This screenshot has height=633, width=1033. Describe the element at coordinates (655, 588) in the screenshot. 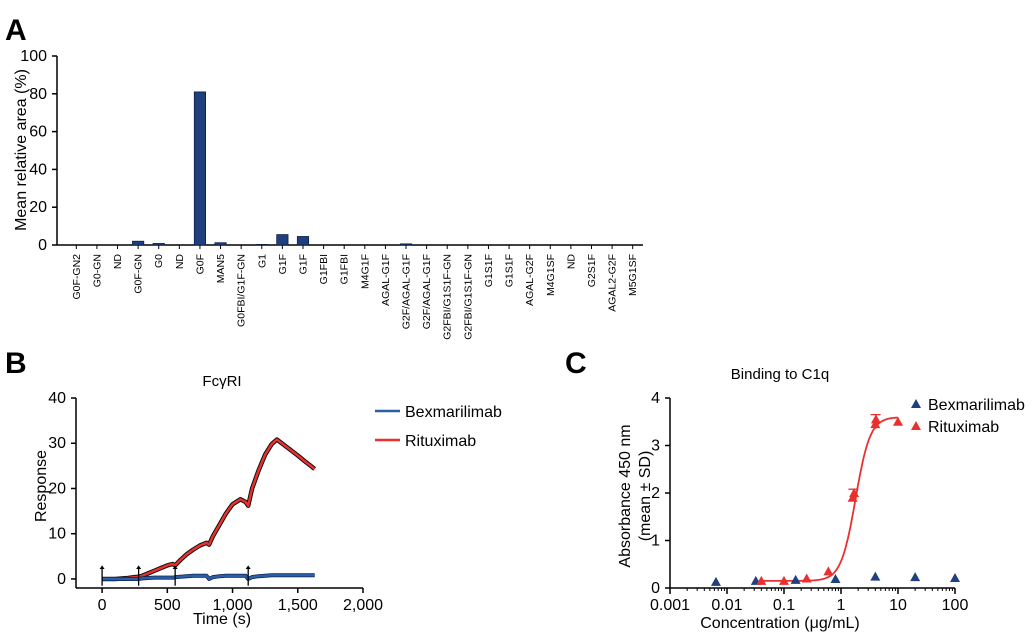

I see `y-tick-label: 0` at that location.